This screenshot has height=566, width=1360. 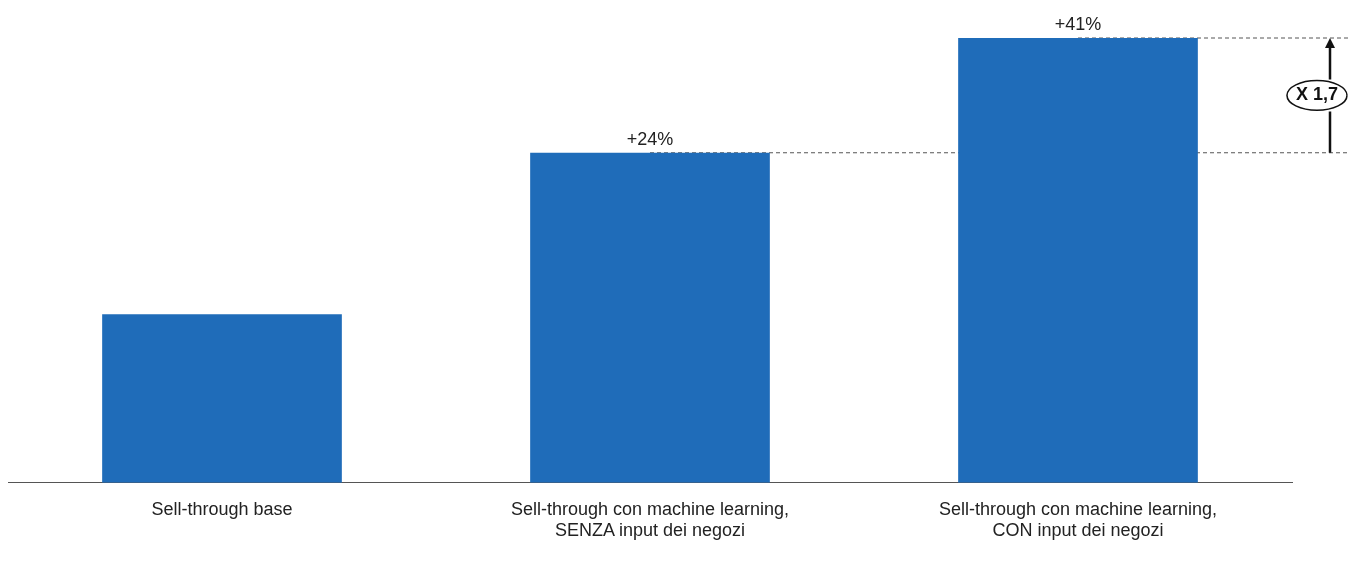 What do you see at coordinates (650, 138) in the screenshot?
I see `annotation: +24%` at bounding box center [650, 138].